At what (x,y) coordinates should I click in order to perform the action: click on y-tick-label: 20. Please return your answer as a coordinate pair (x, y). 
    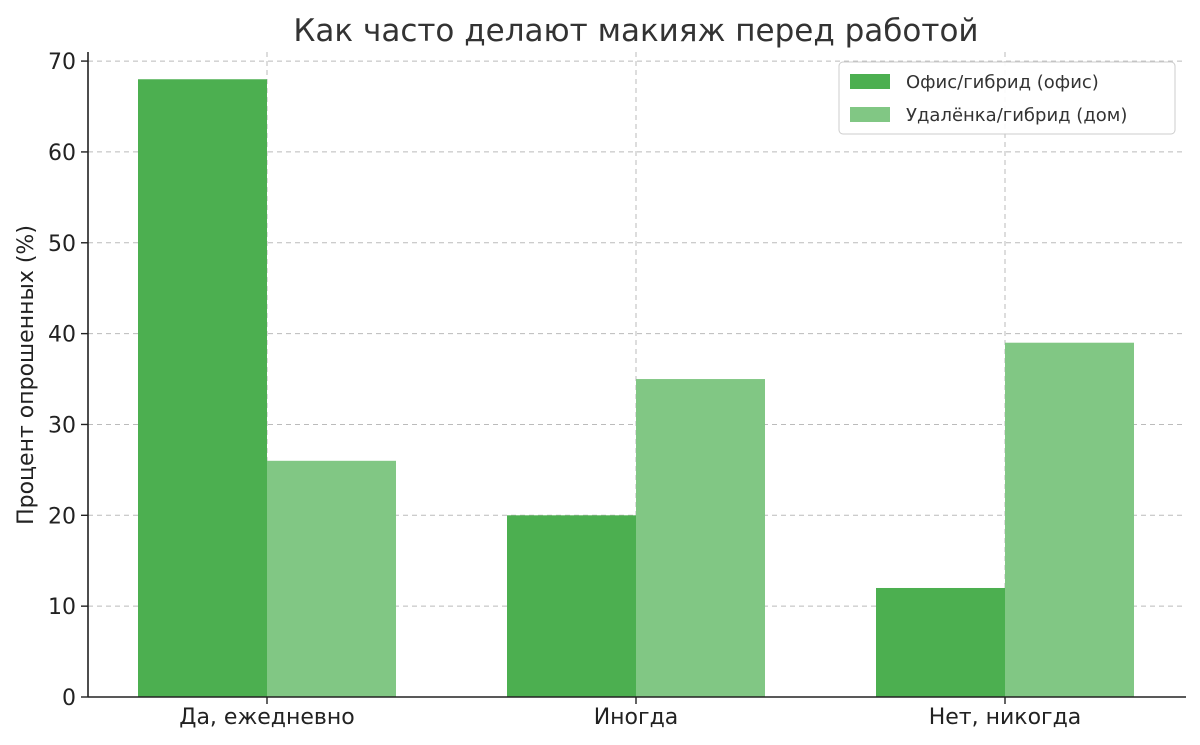
    Looking at the image, I should click on (62, 516).